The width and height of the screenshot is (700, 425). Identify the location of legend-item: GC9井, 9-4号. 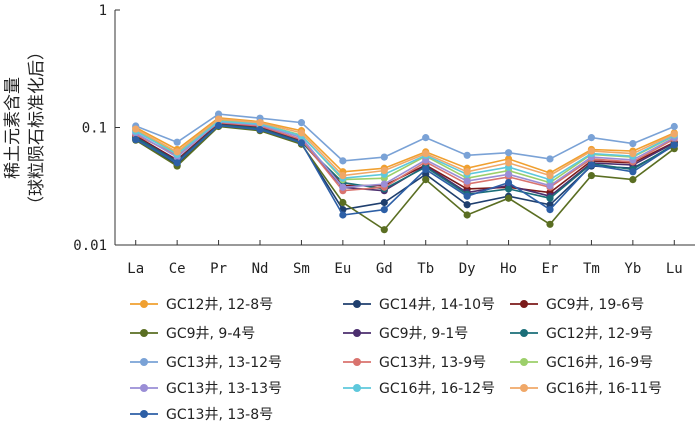
(192, 334).